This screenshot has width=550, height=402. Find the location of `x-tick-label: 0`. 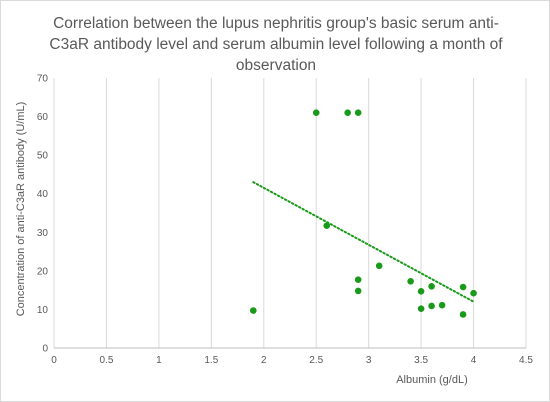

x-tick-label: 0 is located at coordinates (54, 360).